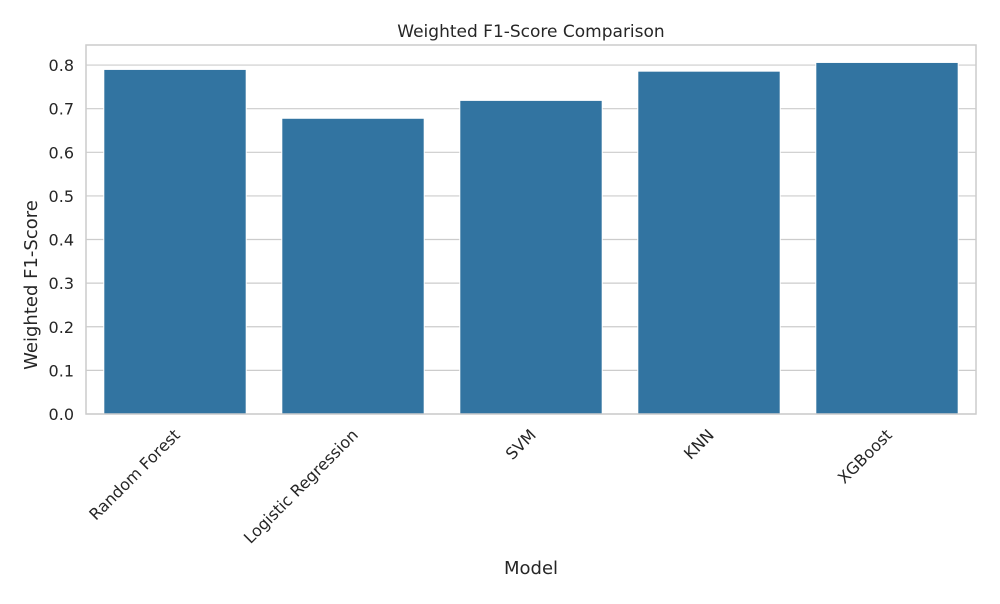  Describe the element at coordinates (61, 327) in the screenshot. I see `y-tick-label: 0.2` at that location.